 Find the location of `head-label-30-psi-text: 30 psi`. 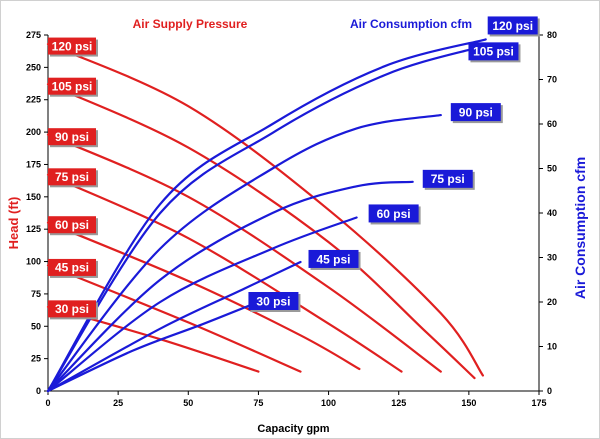

head-label-30-psi-text: 30 psi is located at coordinates (72, 309).